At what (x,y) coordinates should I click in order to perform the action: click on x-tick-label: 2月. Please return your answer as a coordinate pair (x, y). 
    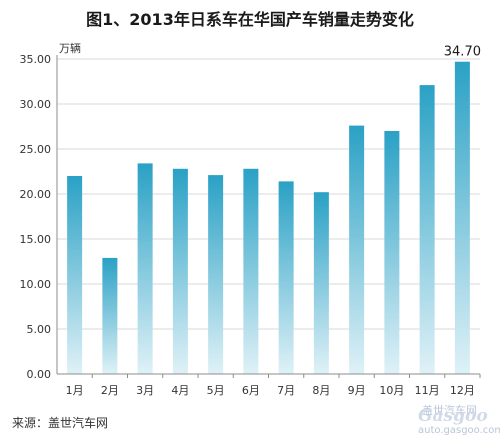
    Looking at the image, I should click on (110, 390).